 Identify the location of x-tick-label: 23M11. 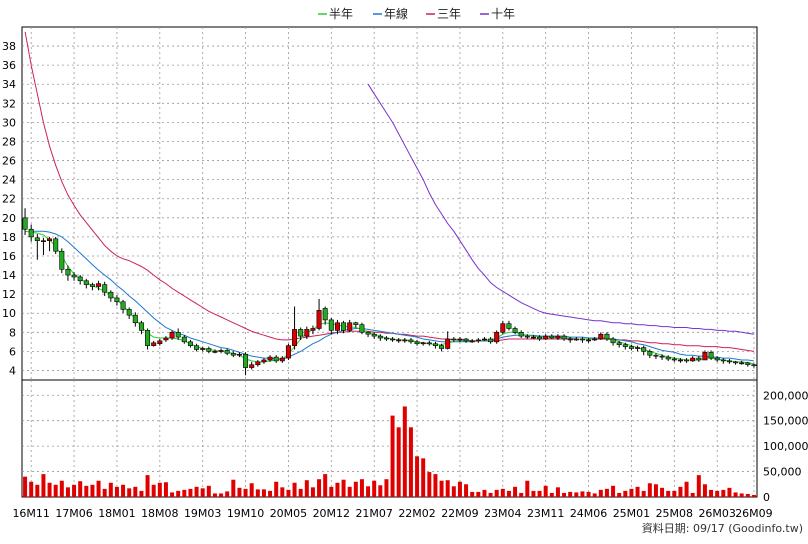
(546, 513).